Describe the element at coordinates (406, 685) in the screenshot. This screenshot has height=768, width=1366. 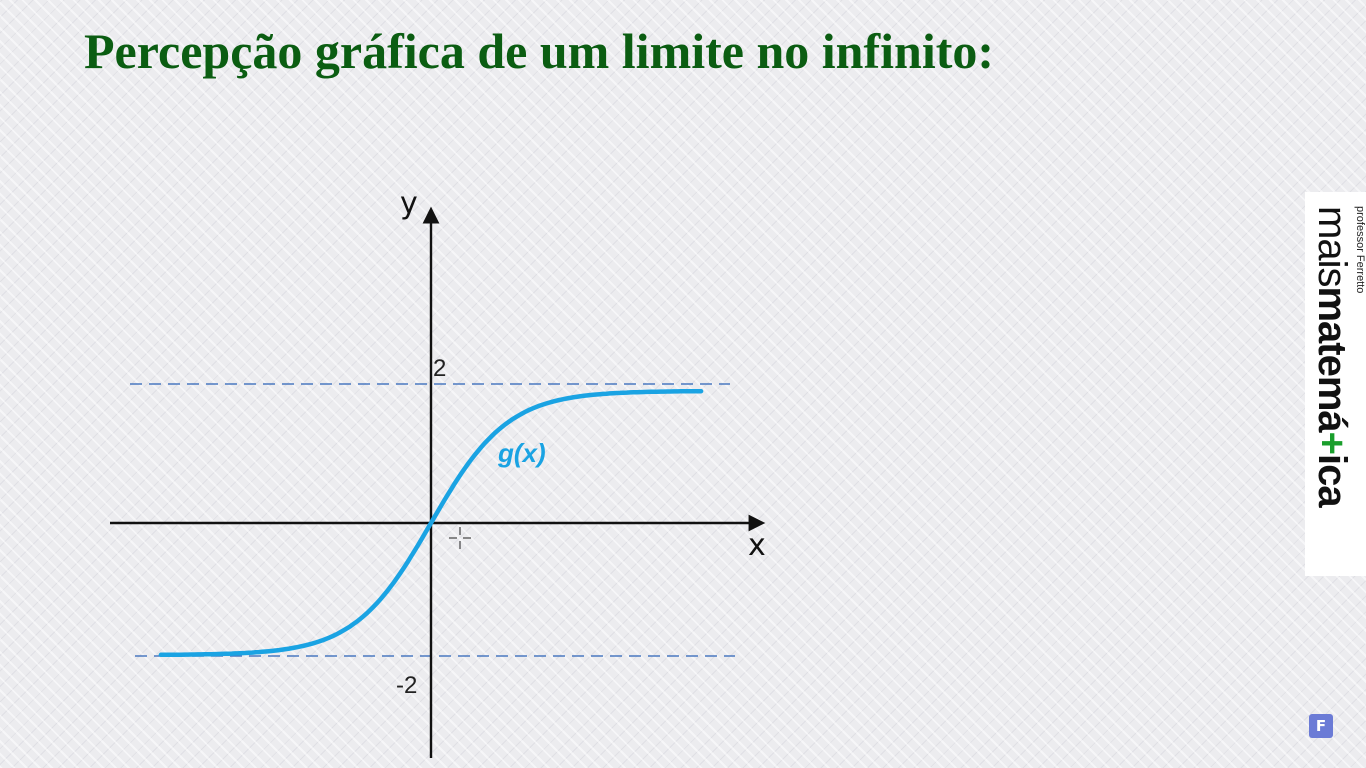
I see `lower-tick-label: -2` at that location.